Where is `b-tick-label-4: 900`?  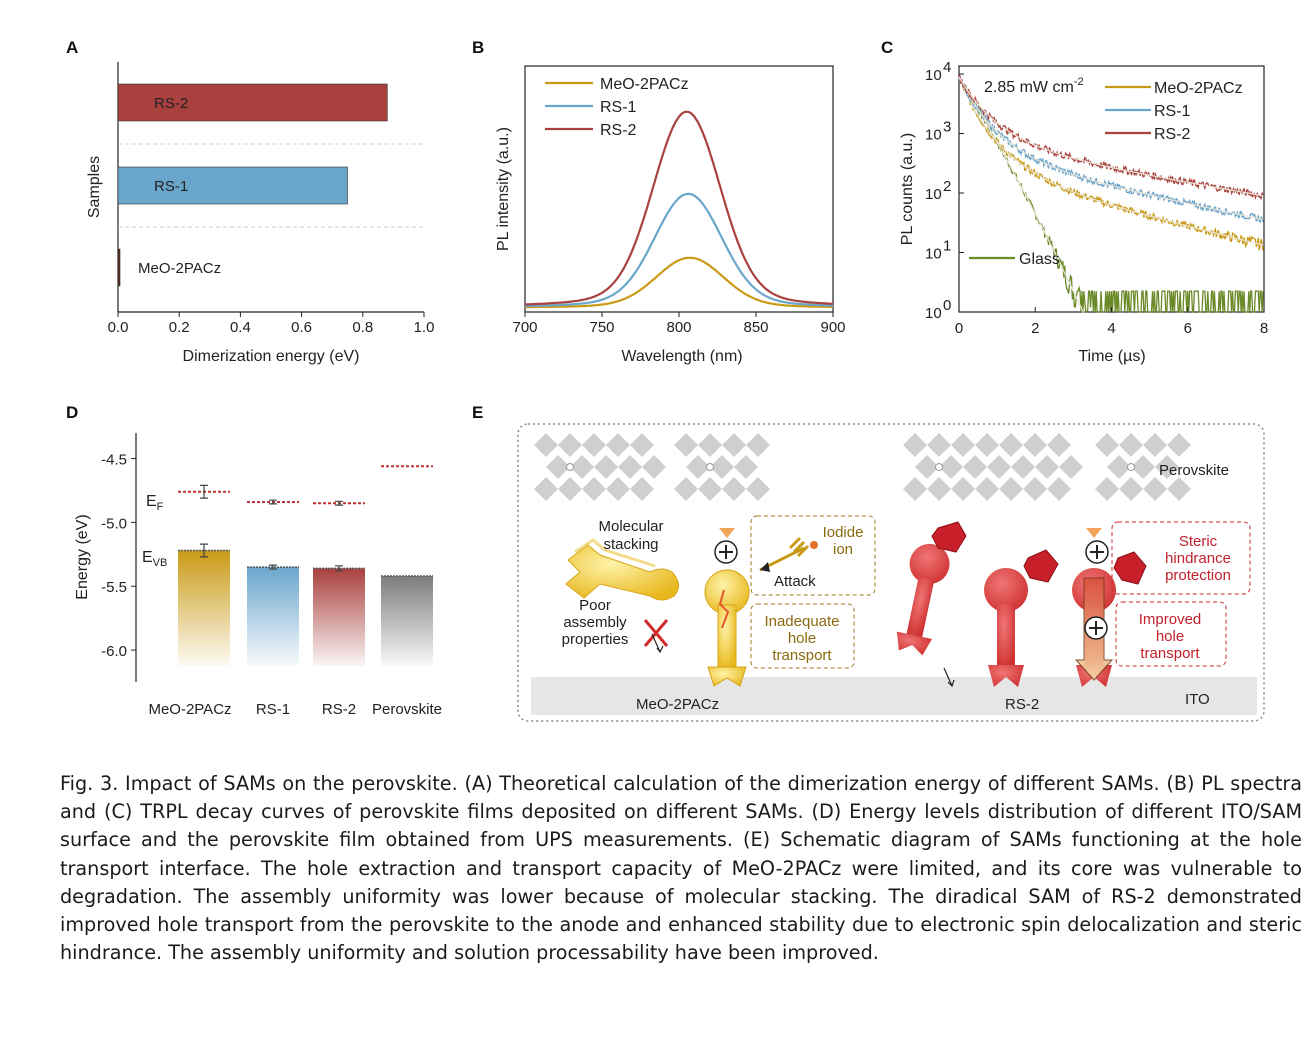 b-tick-label-4: 900 is located at coordinates (832, 327).